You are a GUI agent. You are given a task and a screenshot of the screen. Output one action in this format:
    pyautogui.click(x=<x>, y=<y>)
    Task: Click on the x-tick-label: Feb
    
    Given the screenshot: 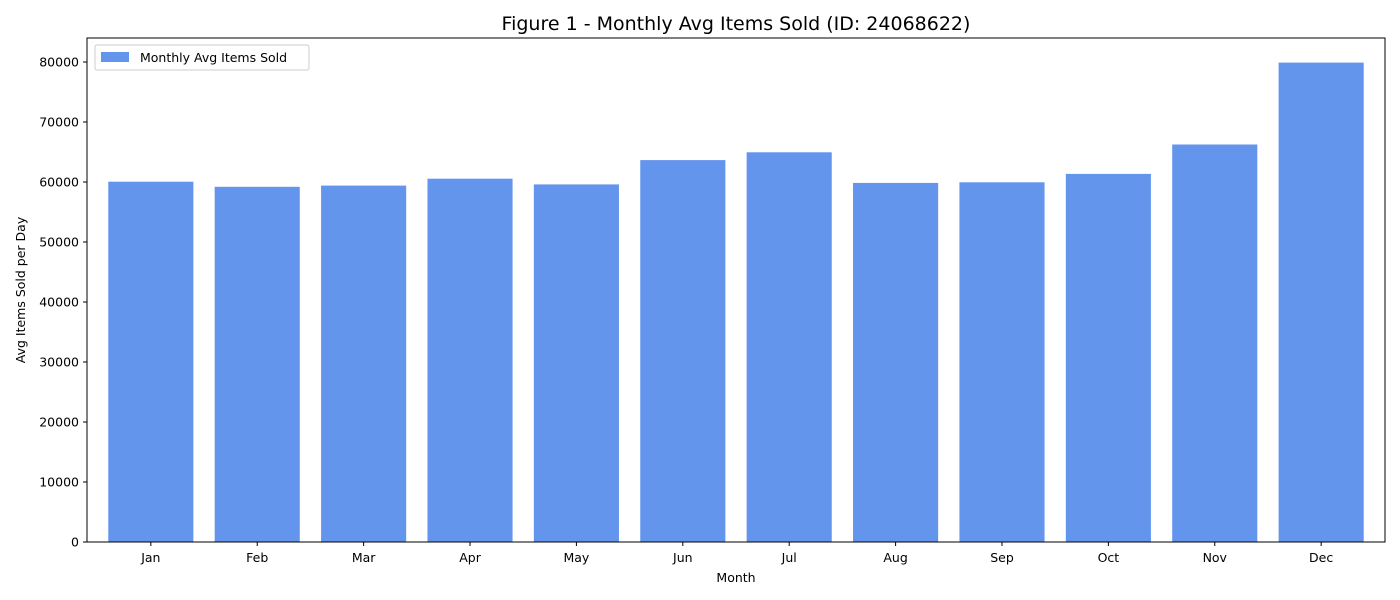 What is the action you would take?
    pyautogui.click(x=257, y=557)
    